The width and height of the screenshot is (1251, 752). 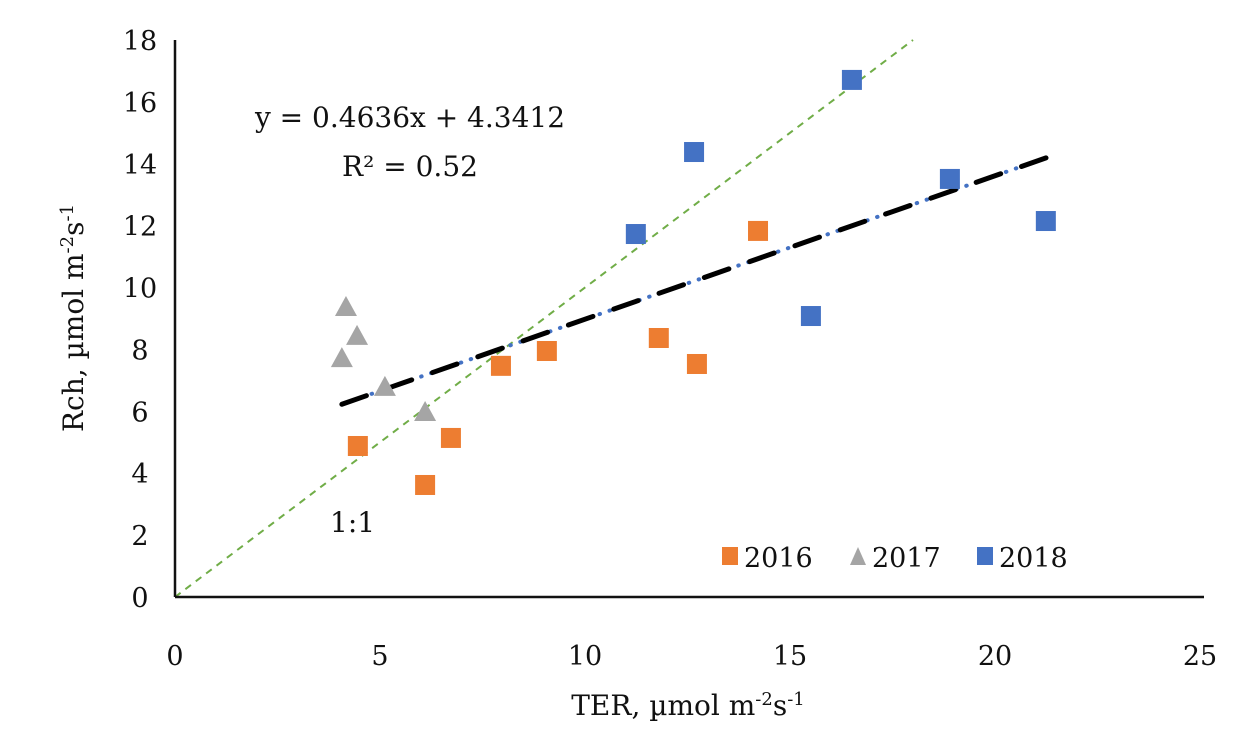 What do you see at coordinates (139, 536) in the screenshot?
I see `y-tick-label: 2` at bounding box center [139, 536].